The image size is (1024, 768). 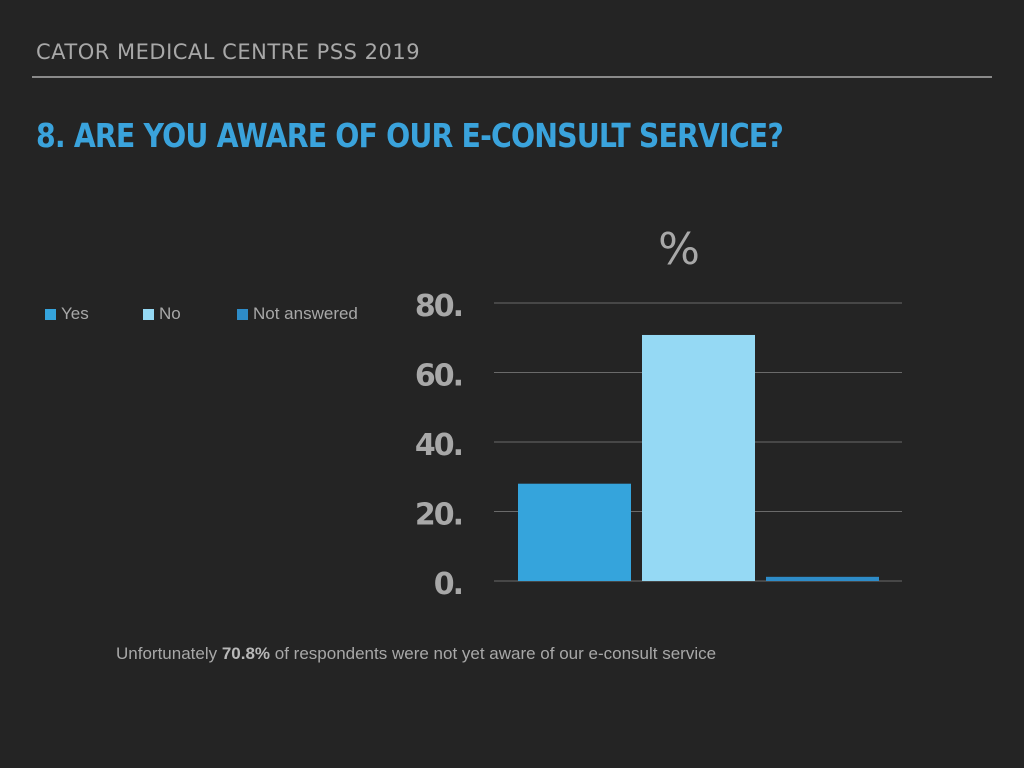 What do you see at coordinates (574, 532) in the screenshot?
I see `bar-yes` at bounding box center [574, 532].